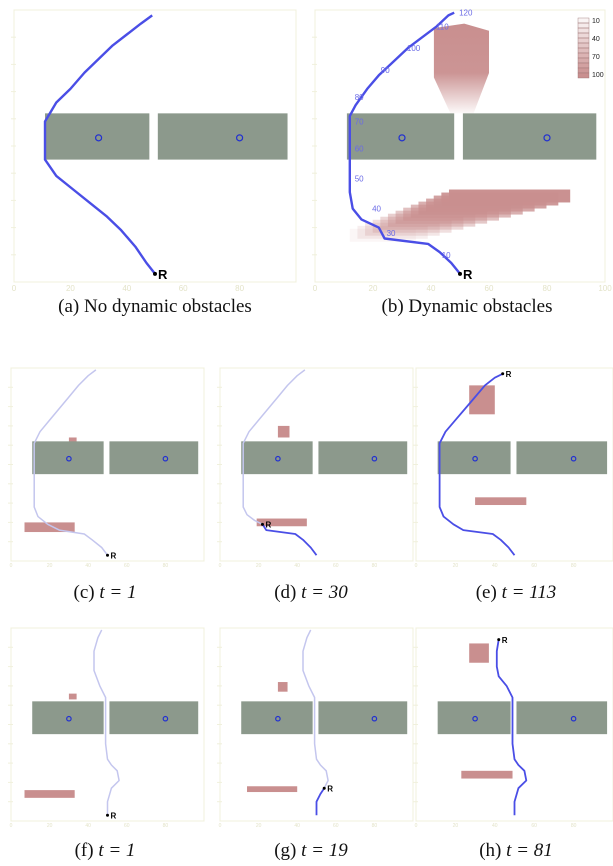  I want to click on time-label: 100, so click(414, 48).